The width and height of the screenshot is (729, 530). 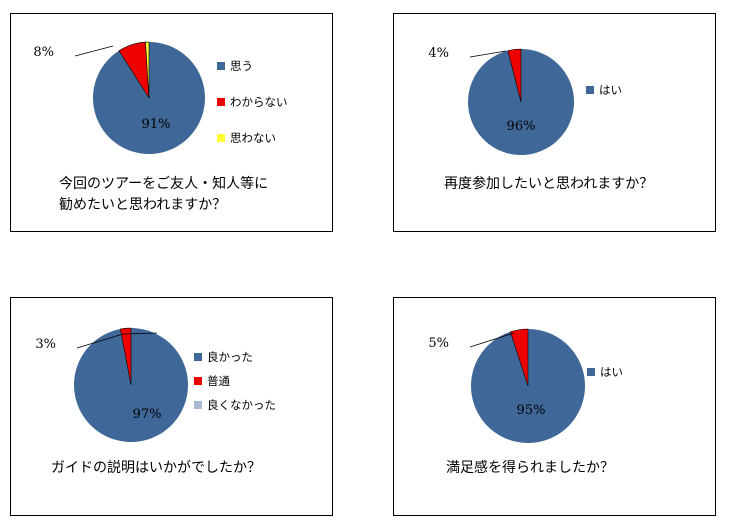 What do you see at coordinates (156, 468) in the screenshot?
I see `chart-title: ガイドの説明はいかがでしたか？` at bounding box center [156, 468].